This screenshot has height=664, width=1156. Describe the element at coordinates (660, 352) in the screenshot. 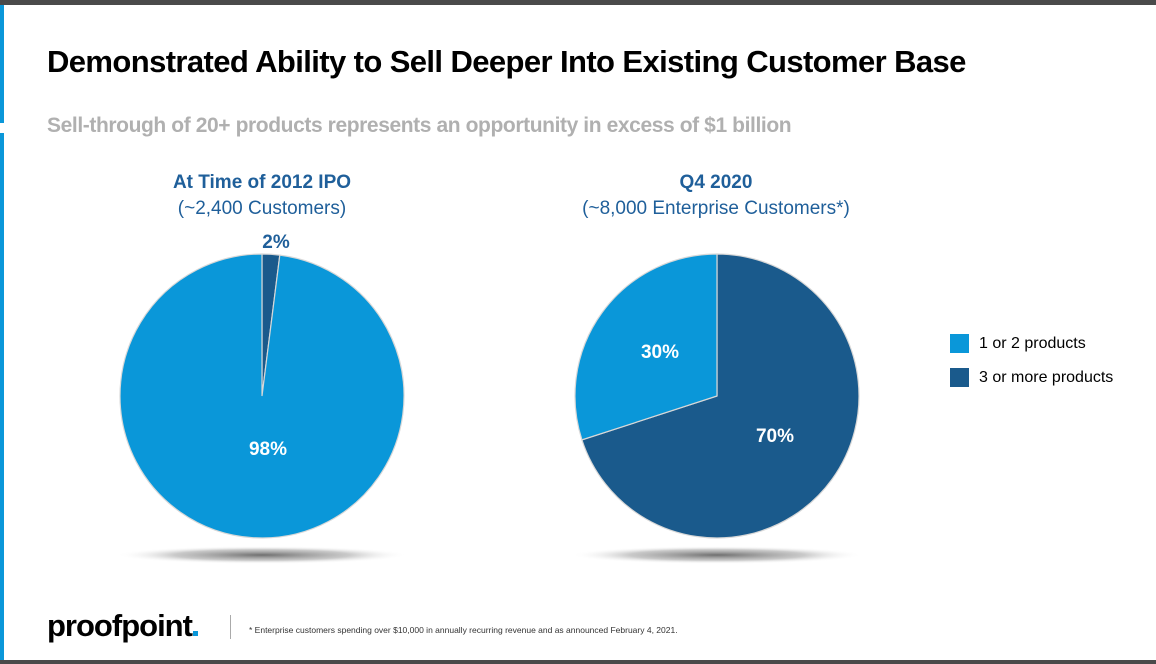

I see `data-label-q4-1-or-2: 30%` at that location.